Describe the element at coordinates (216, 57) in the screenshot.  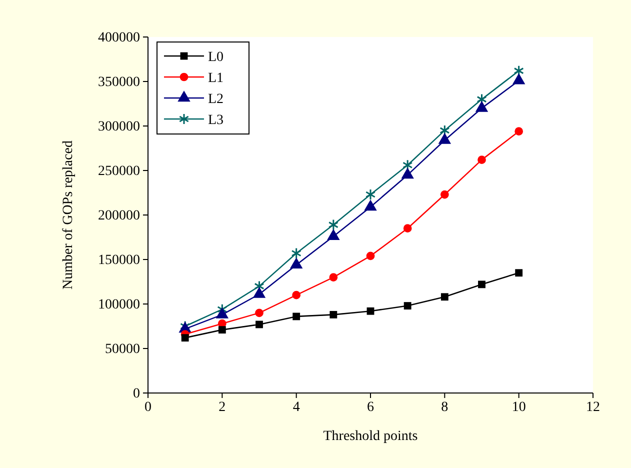
I see `legend-label: L0` at that location.